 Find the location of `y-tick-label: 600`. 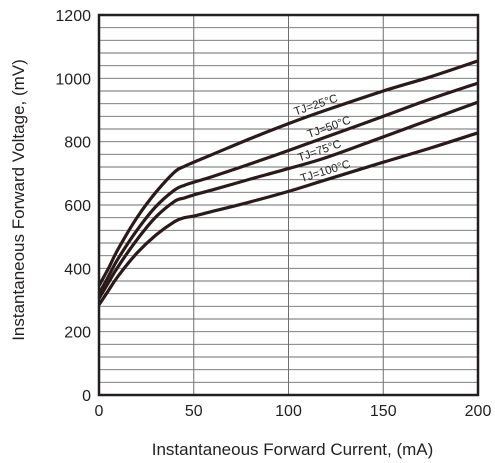

y-tick-label: 600 is located at coordinates (77, 206).